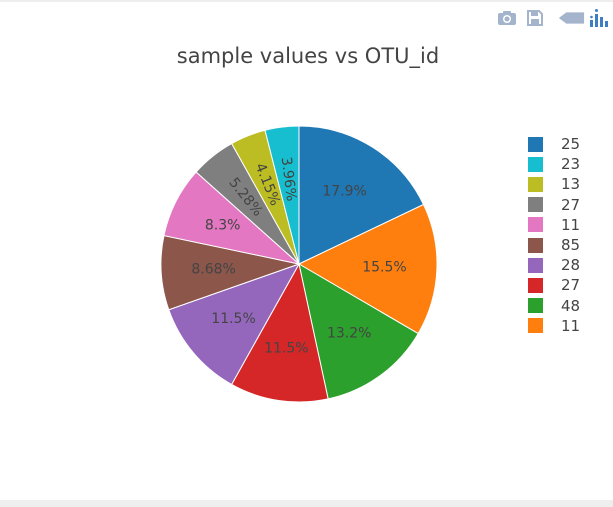 Image resolution: width=613 pixels, height=507 pixels. Describe the element at coordinates (599, 18) in the screenshot. I see `plotly-logo-icon` at that location.